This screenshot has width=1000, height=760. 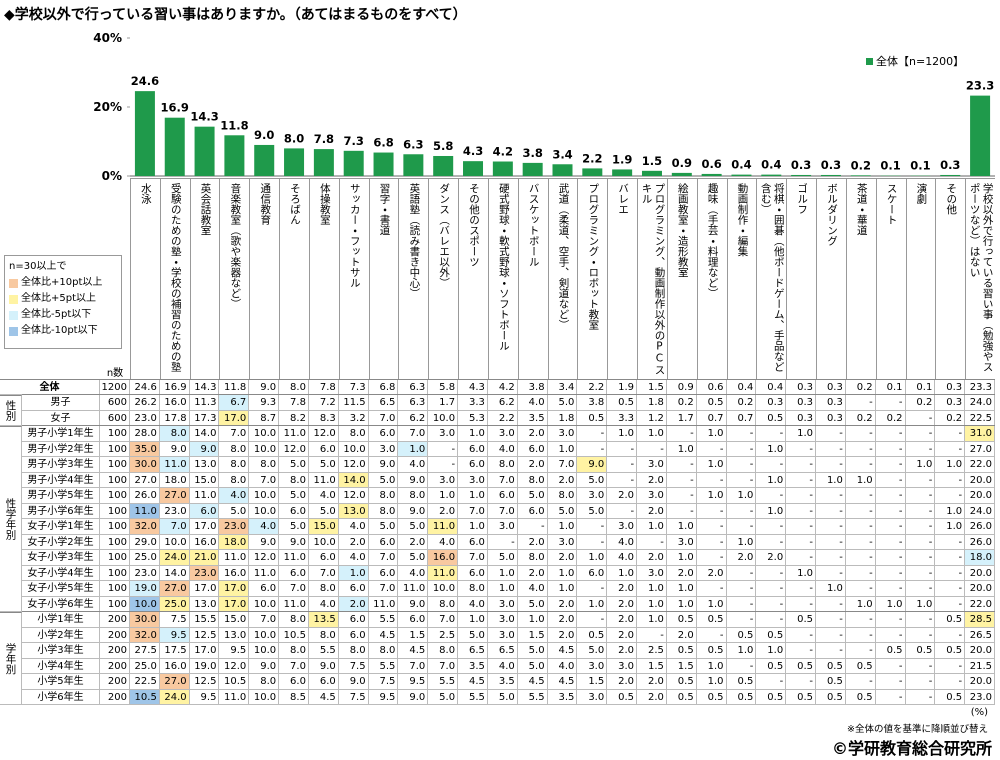 What do you see at coordinates (383, 143) in the screenshot?
I see `value-label: 6.8` at bounding box center [383, 143].